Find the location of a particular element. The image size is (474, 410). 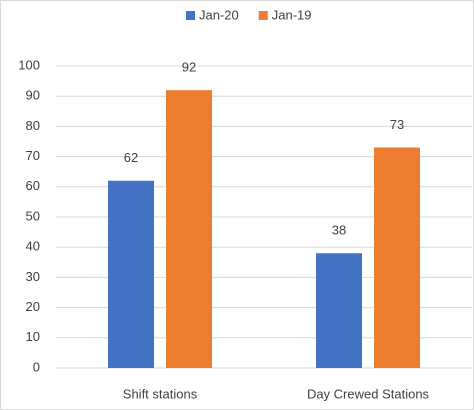

data-label: 38 is located at coordinates (339, 230).